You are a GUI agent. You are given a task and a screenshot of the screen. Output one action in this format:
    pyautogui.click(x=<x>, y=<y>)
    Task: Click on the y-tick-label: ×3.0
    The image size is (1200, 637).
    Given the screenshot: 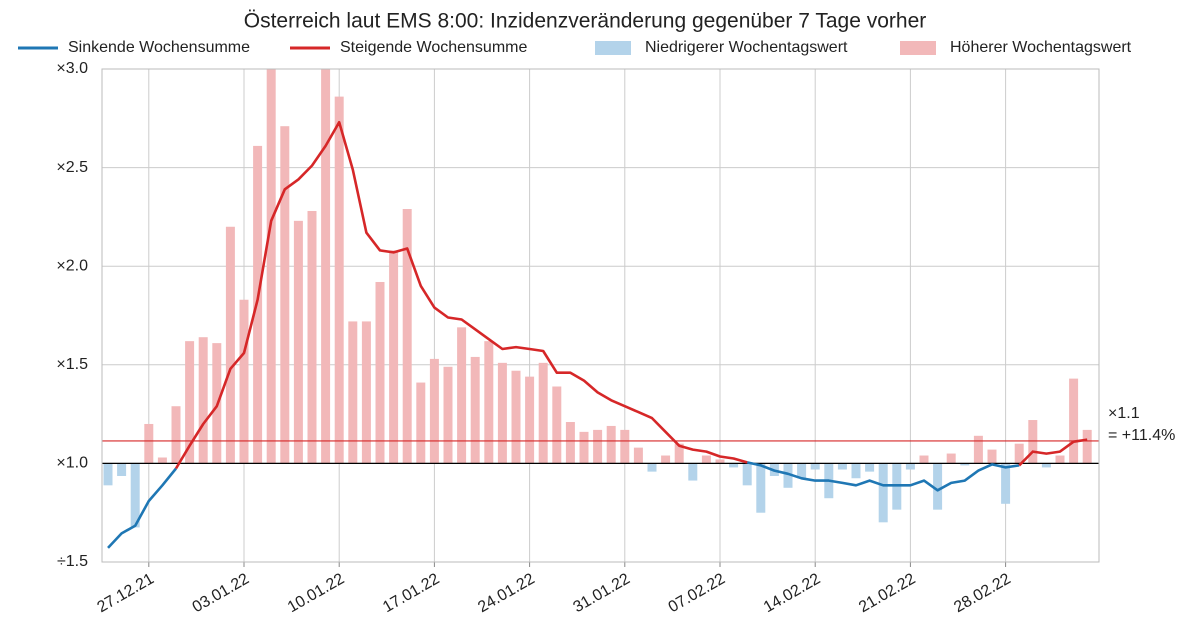 What is the action you would take?
    pyautogui.click(x=72, y=68)
    